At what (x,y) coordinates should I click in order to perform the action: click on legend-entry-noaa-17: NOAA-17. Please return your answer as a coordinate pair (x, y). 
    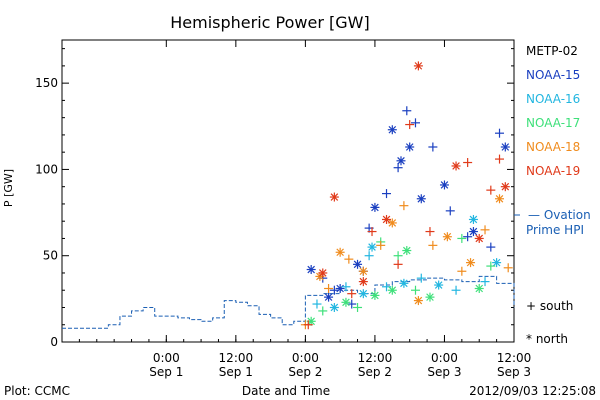
    Looking at the image, I should click on (553, 123).